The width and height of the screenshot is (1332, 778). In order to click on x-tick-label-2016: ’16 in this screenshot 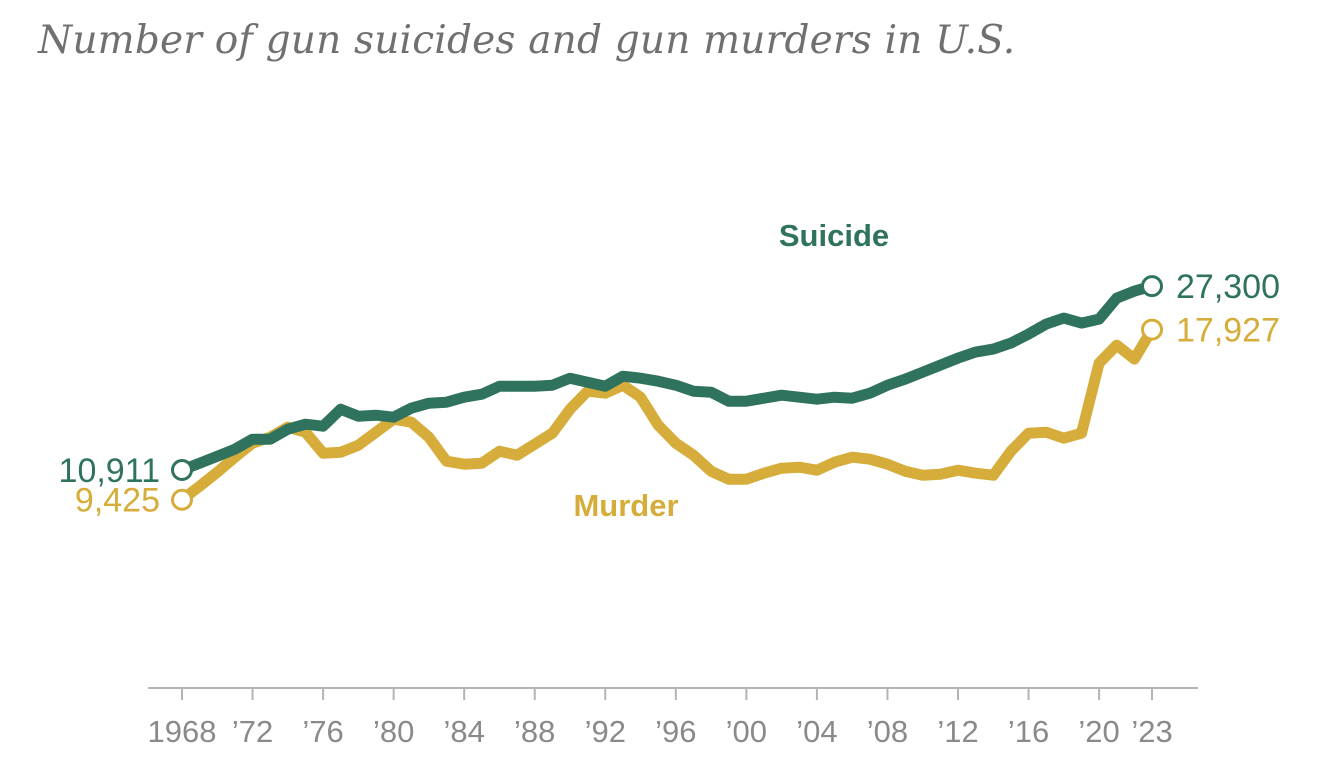, I will do `click(1028, 731)`.